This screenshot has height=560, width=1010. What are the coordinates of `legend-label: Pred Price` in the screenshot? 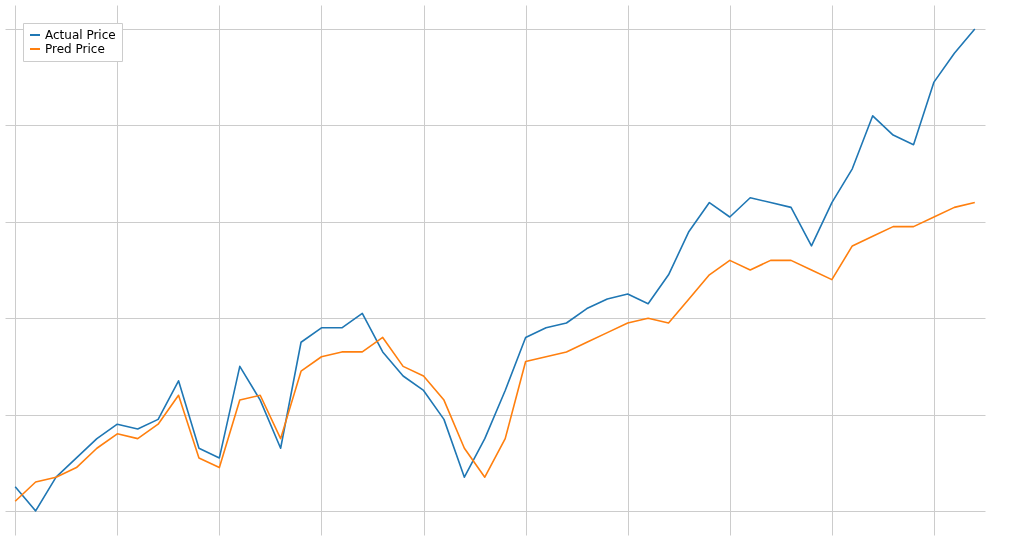 It's located at (75, 49).